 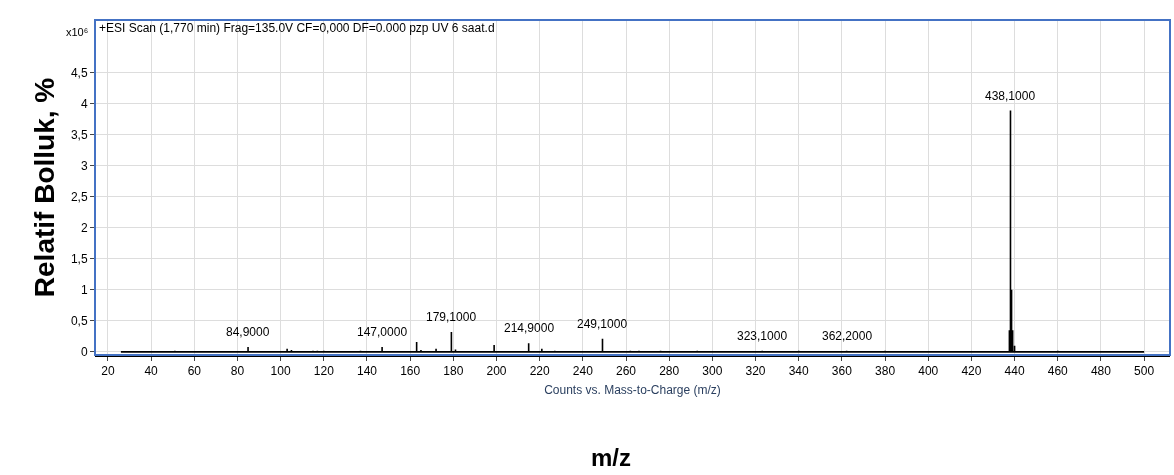 What do you see at coordinates (842, 371) in the screenshot?
I see `x-tick-label: 360` at bounding box center [842, 371].